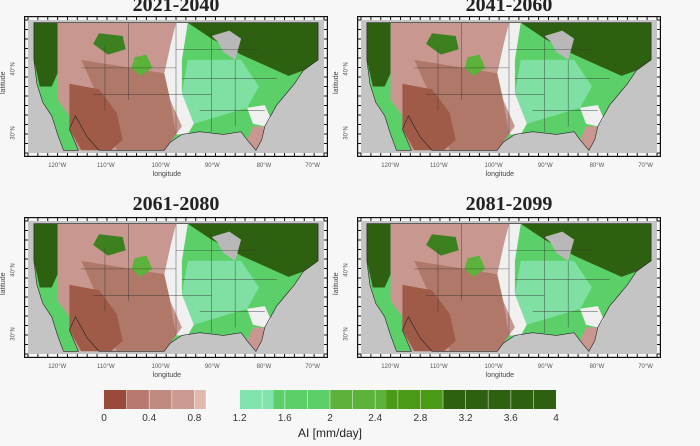 This screenshot has width=700, height=446. What do you see at coordinates (420, 418) in the screenshot?
I see `colorbar-tick-label: 2.8` at bounding box center [420, 418].